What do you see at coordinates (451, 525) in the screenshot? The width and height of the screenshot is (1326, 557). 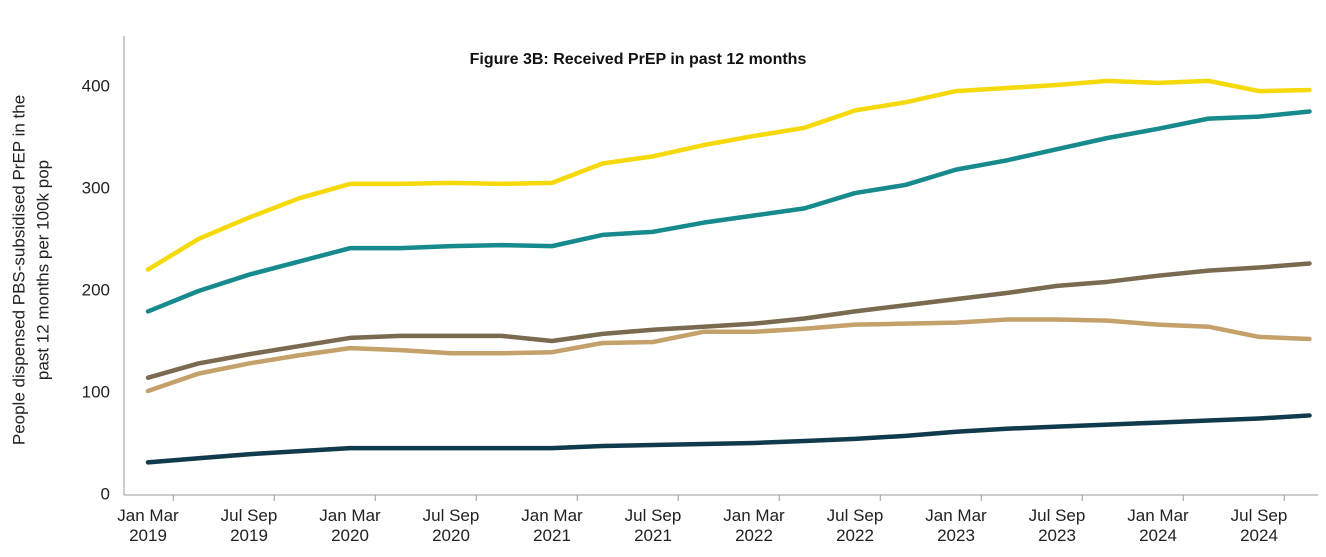 I see `x-tick-label: Jul Sep 2020` at bounding box center [451, 525].